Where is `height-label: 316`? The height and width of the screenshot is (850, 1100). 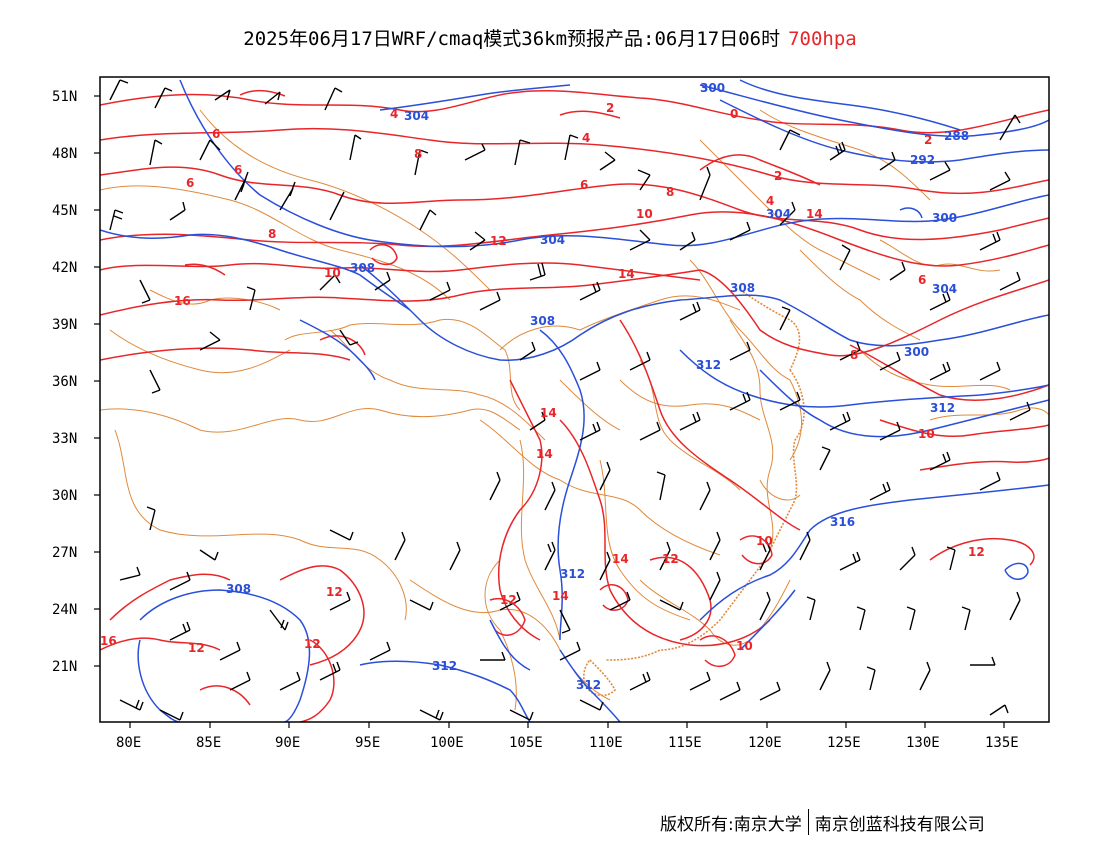 height-label: 316 is located at coordinates (842, 522).